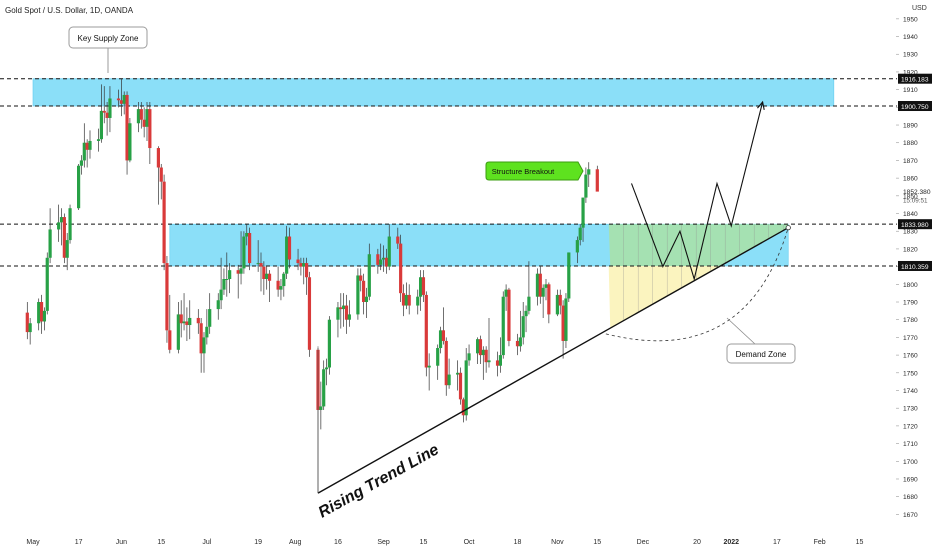 Image resolution: width=932 pixels, height=550 pixels. Describe the element at coordinates (761, 340) in the screenshot. I see `demand-zone-callout: Demand Zone` at that location.